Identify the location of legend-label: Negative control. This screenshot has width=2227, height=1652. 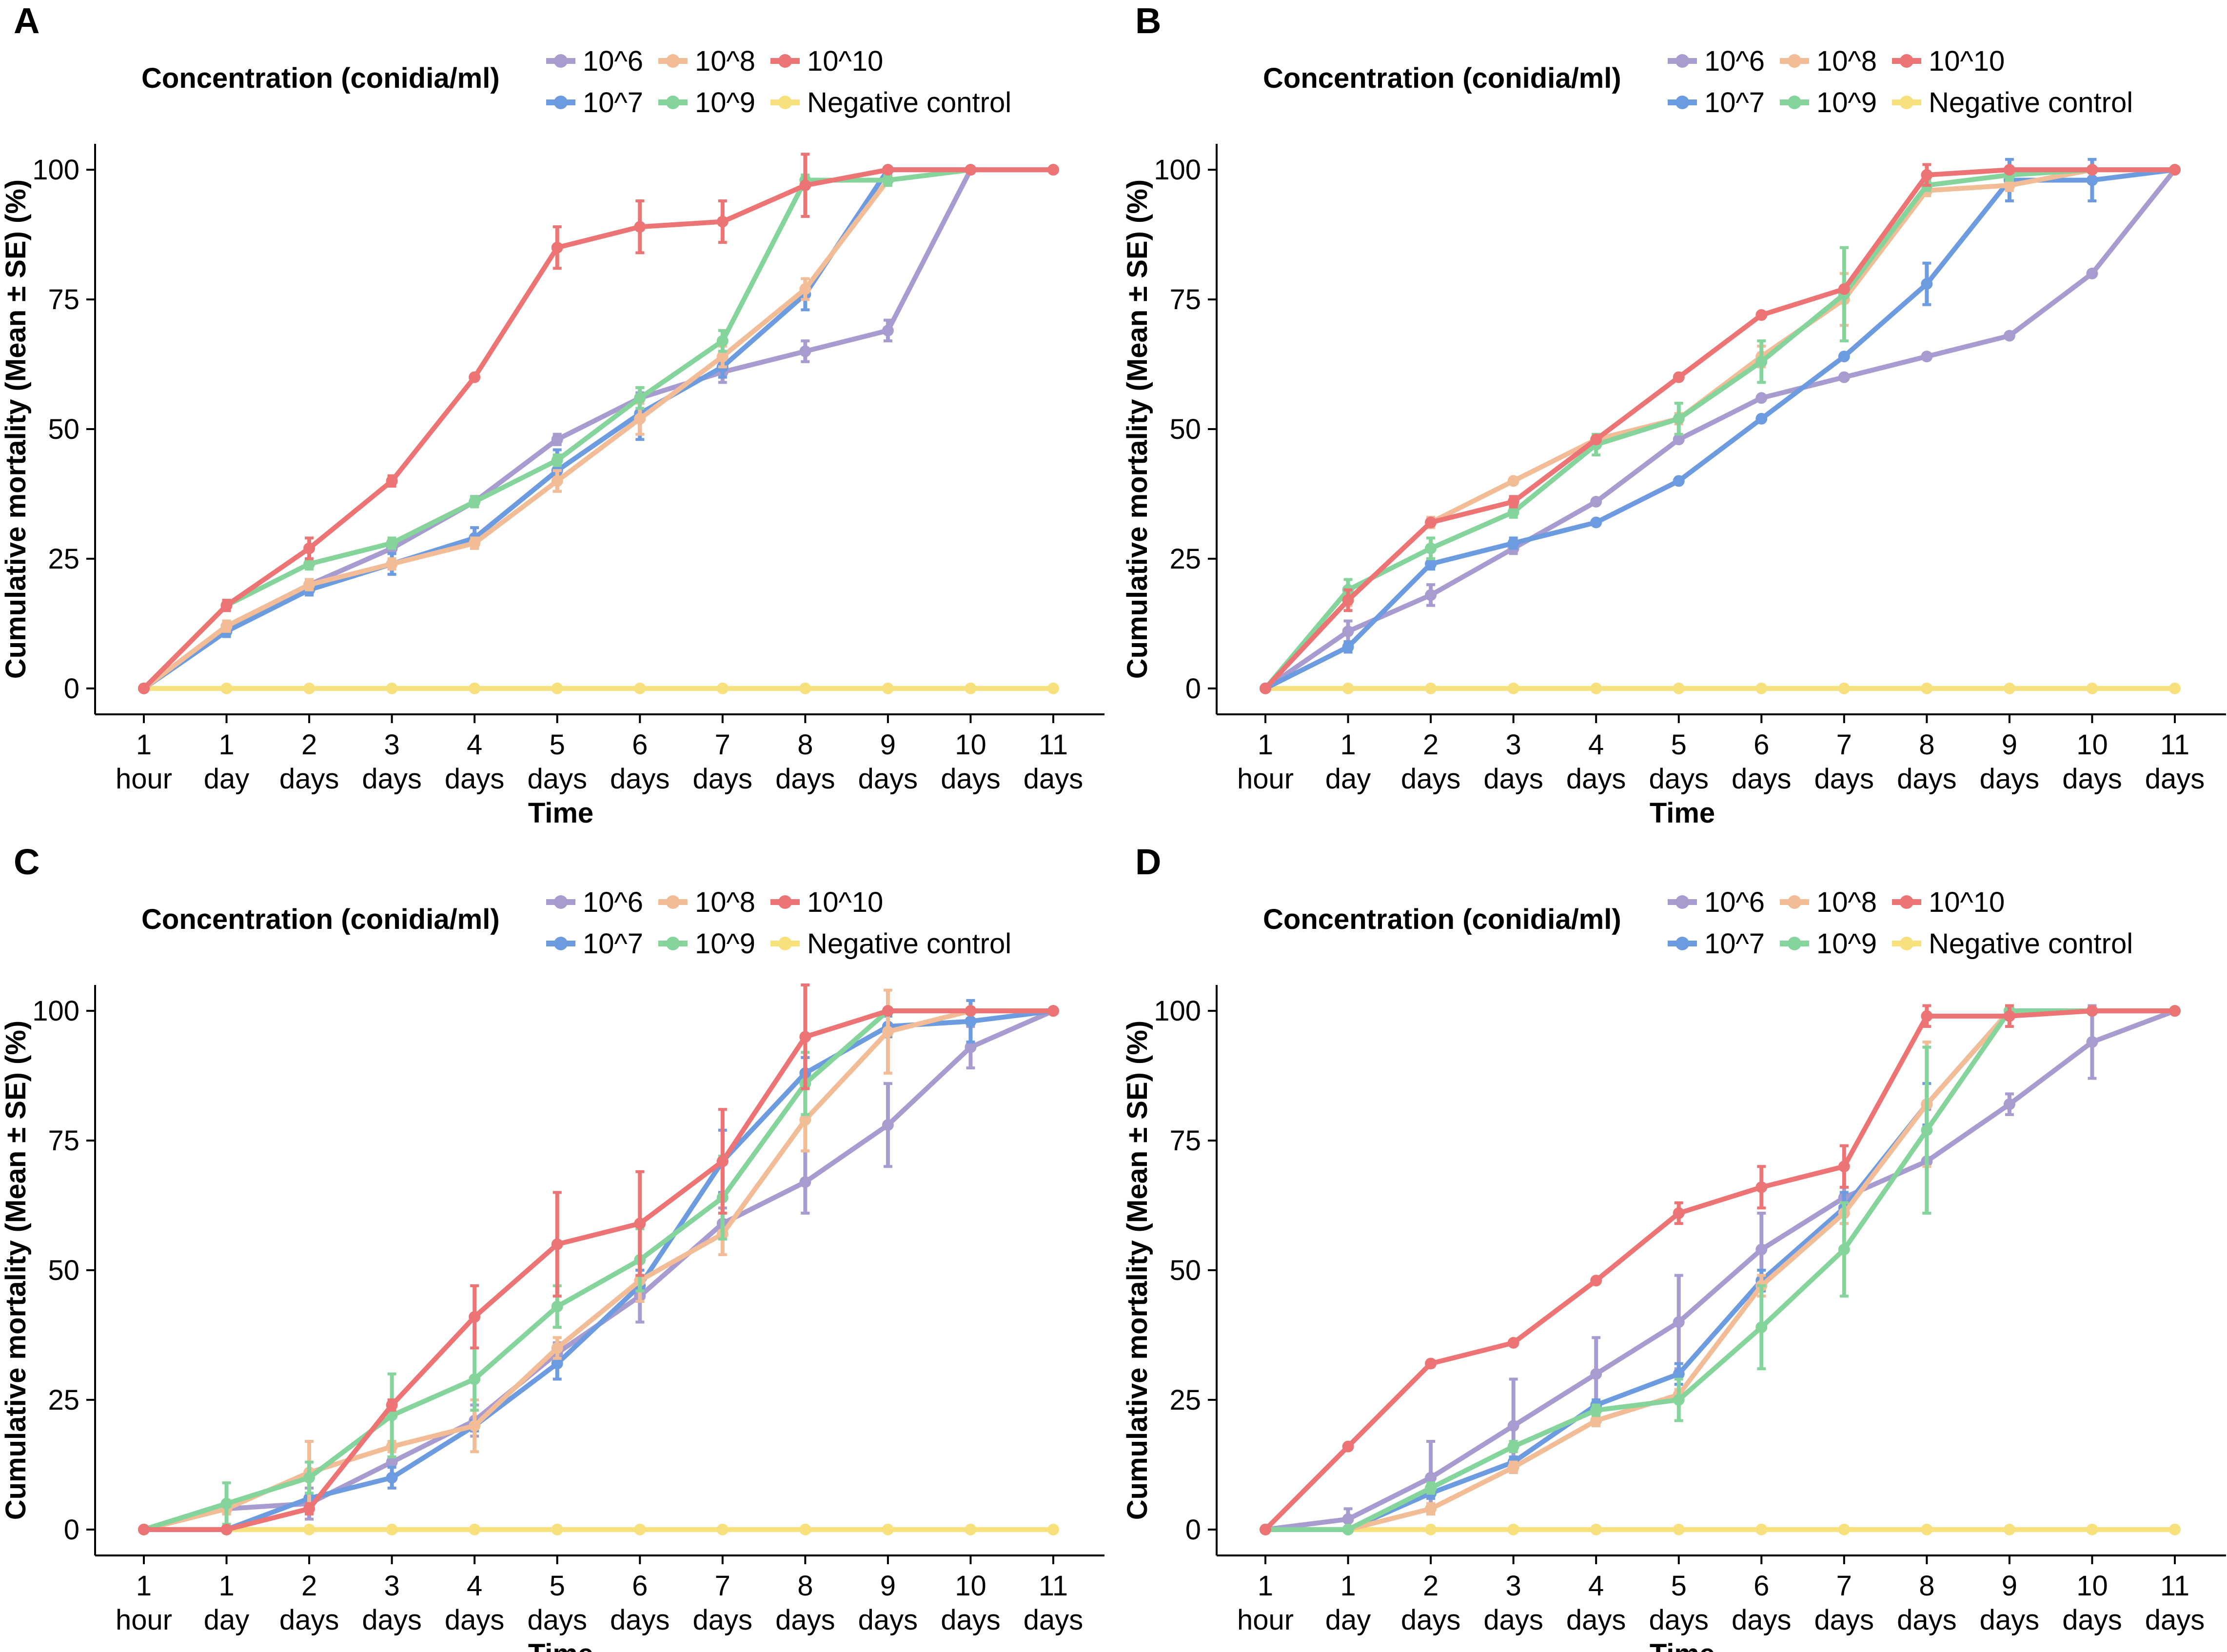
(909, 944).